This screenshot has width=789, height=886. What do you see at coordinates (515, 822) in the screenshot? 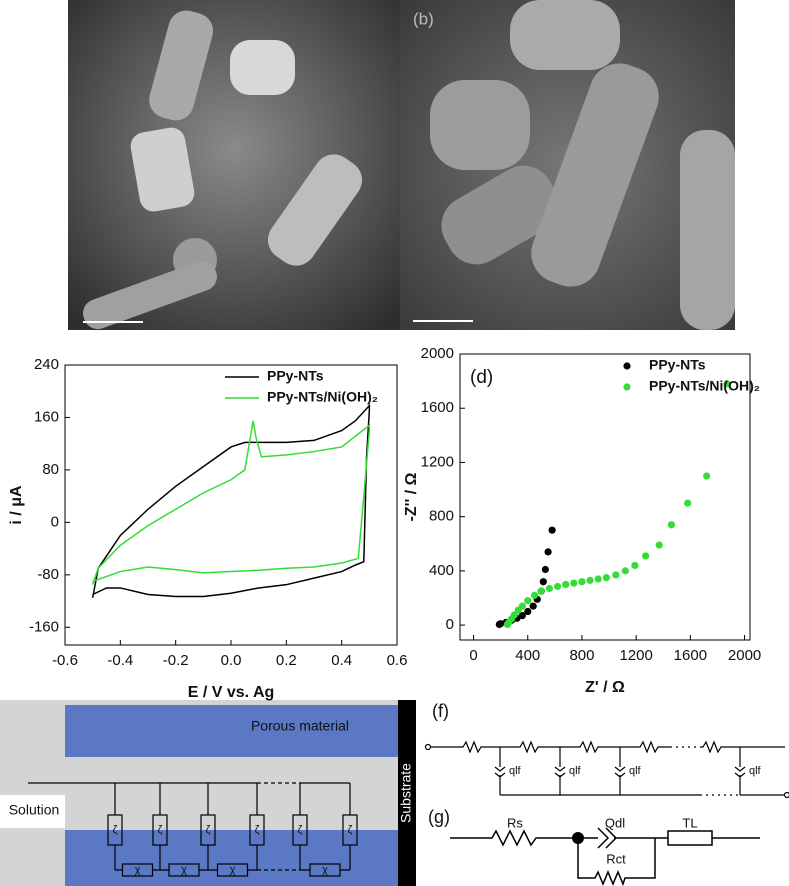
I see `rs-label: Rs` at bounding box center [515, 822].